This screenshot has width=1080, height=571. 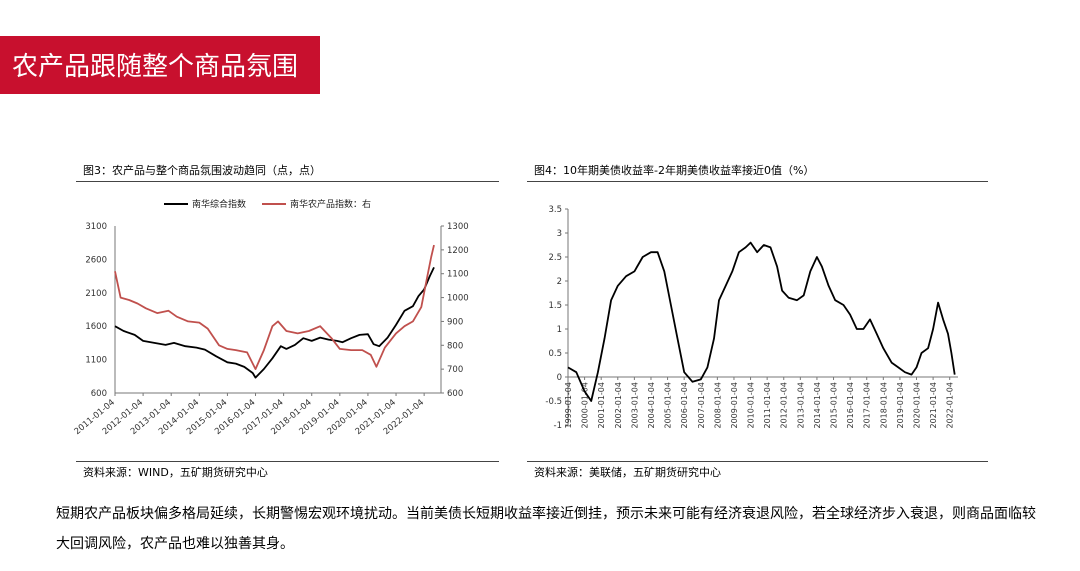 I want to click on left-y-tick-label: 2600, so click(x=96, y=260).